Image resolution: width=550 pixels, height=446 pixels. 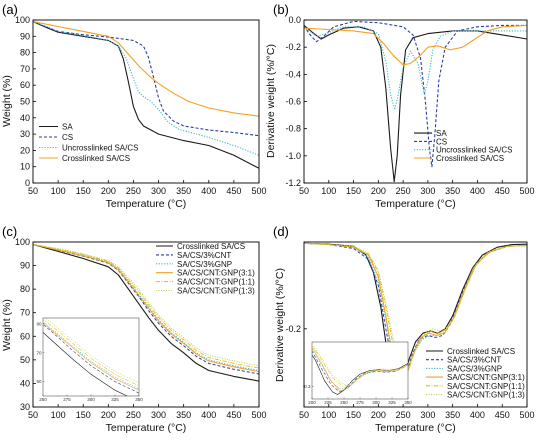 What do you see at coordinates (392, 402) in the screenshot?
I see `inset-x-tick-label: 325` at bounding box center [392, 402].